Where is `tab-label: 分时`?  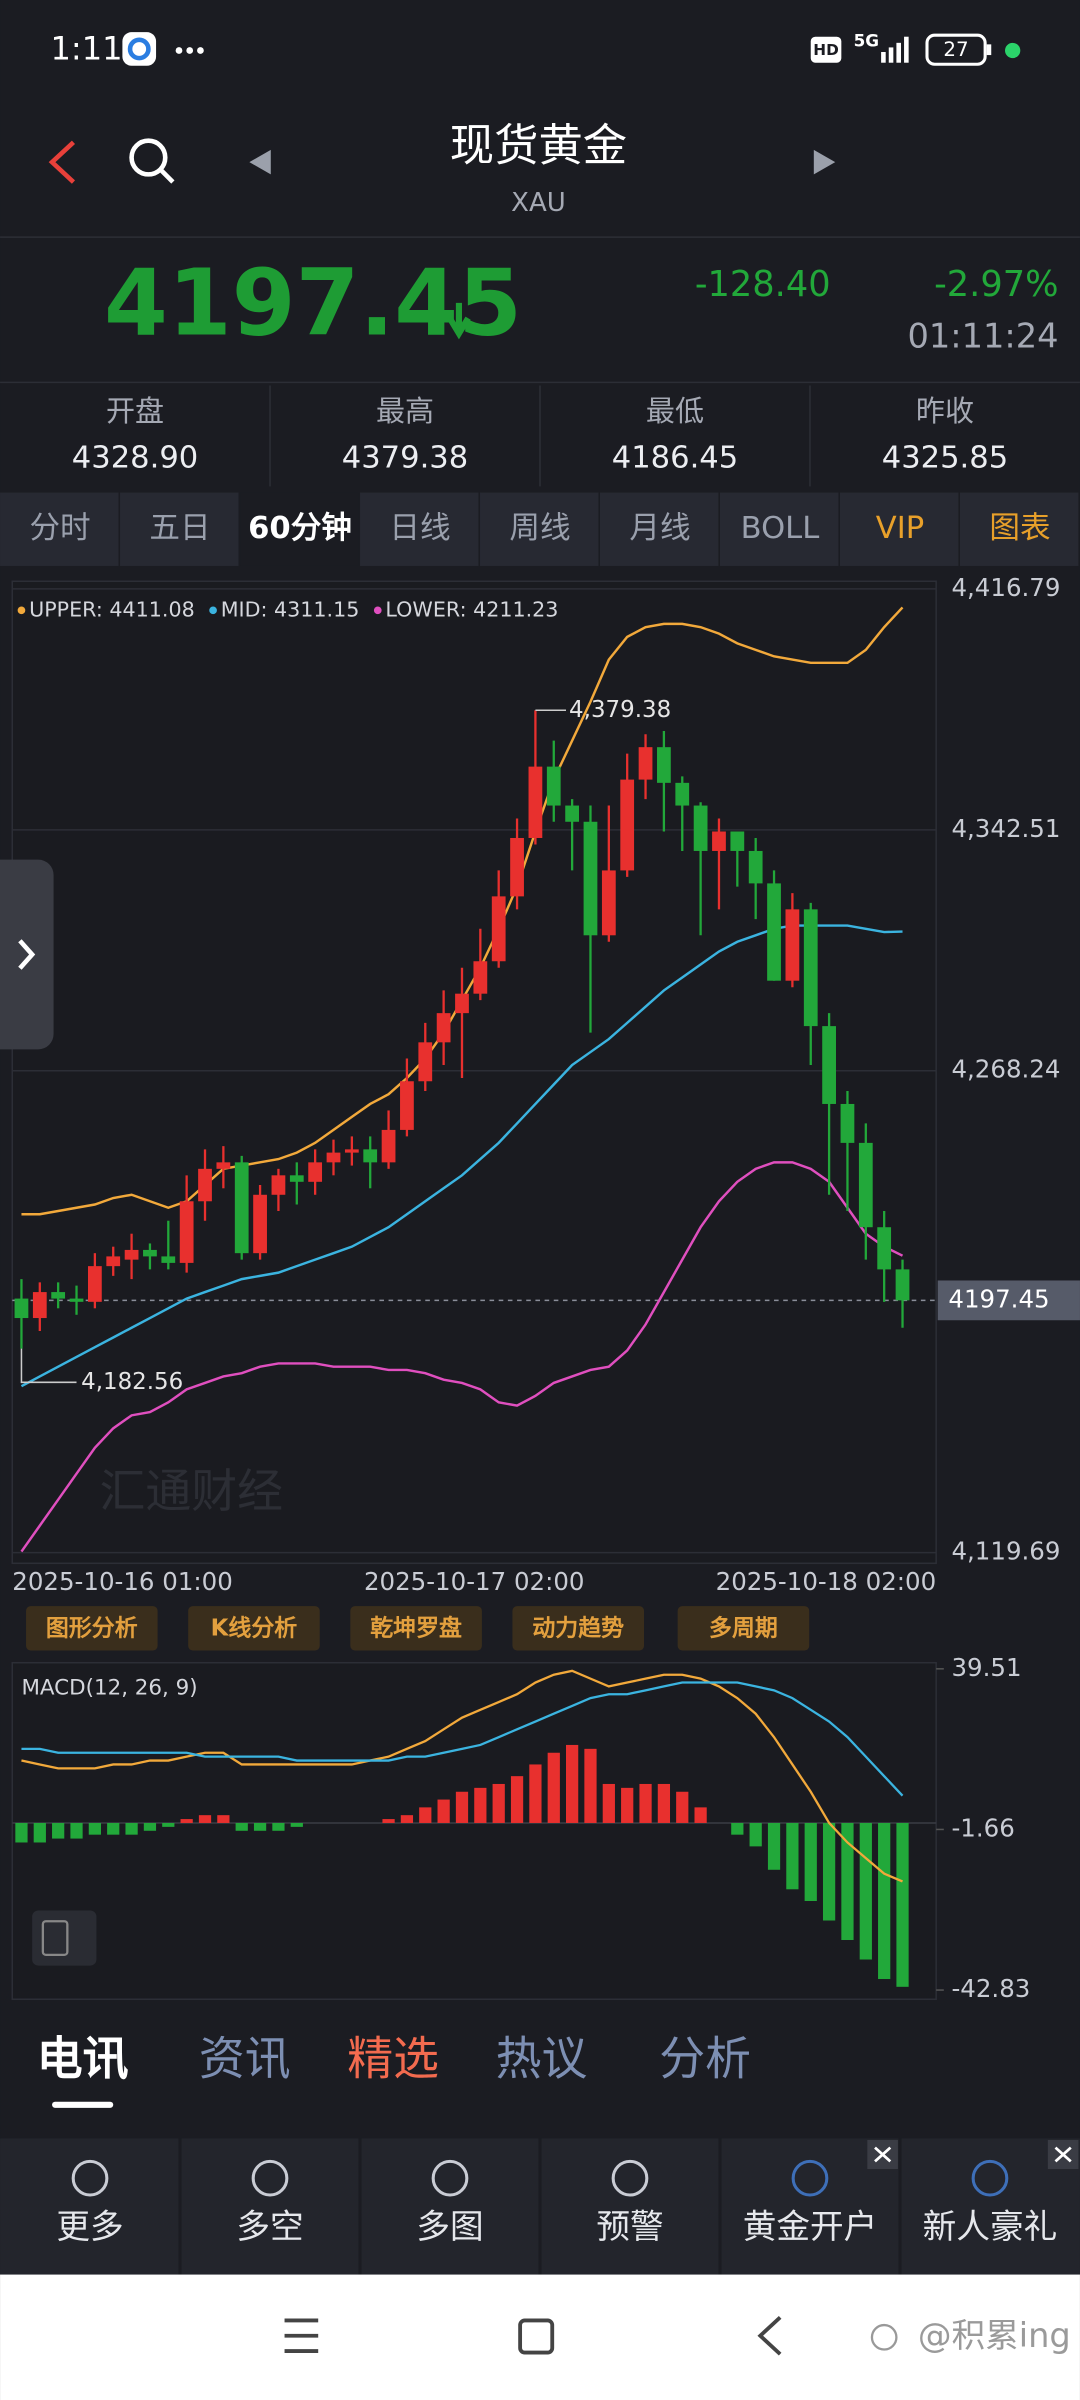
tab-label: 分时 is located at coordinates (59, 528).